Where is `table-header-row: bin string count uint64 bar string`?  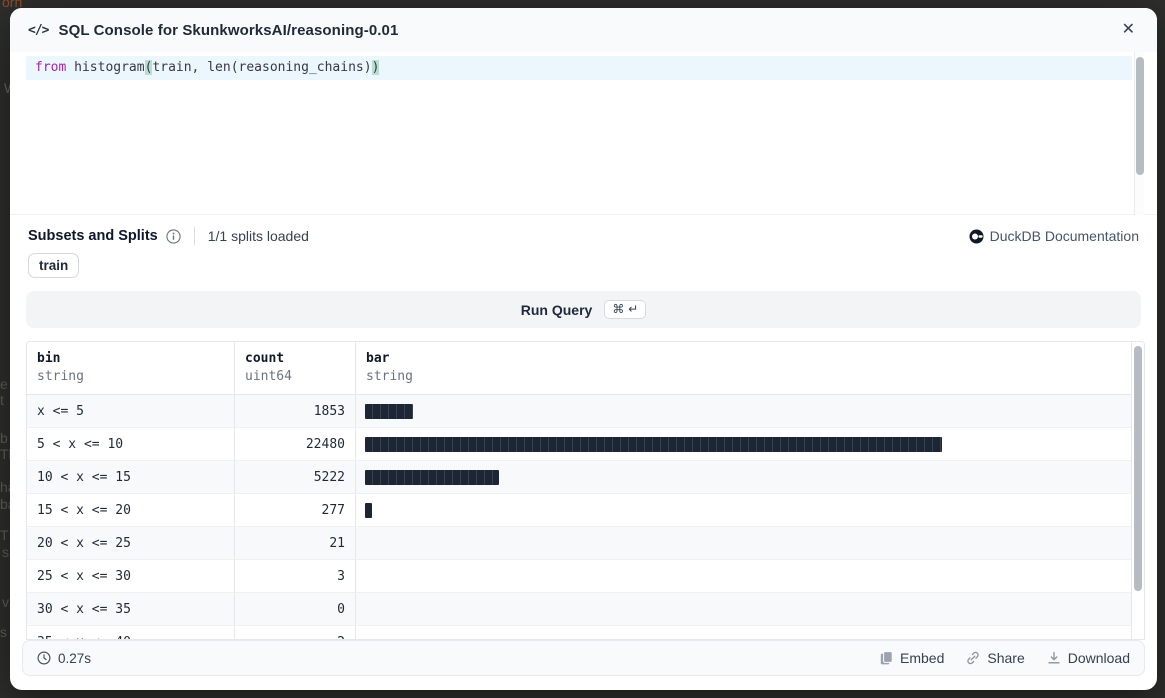 table-header-row: bin string count uint64 bar string is located at coordinates (585, 368).